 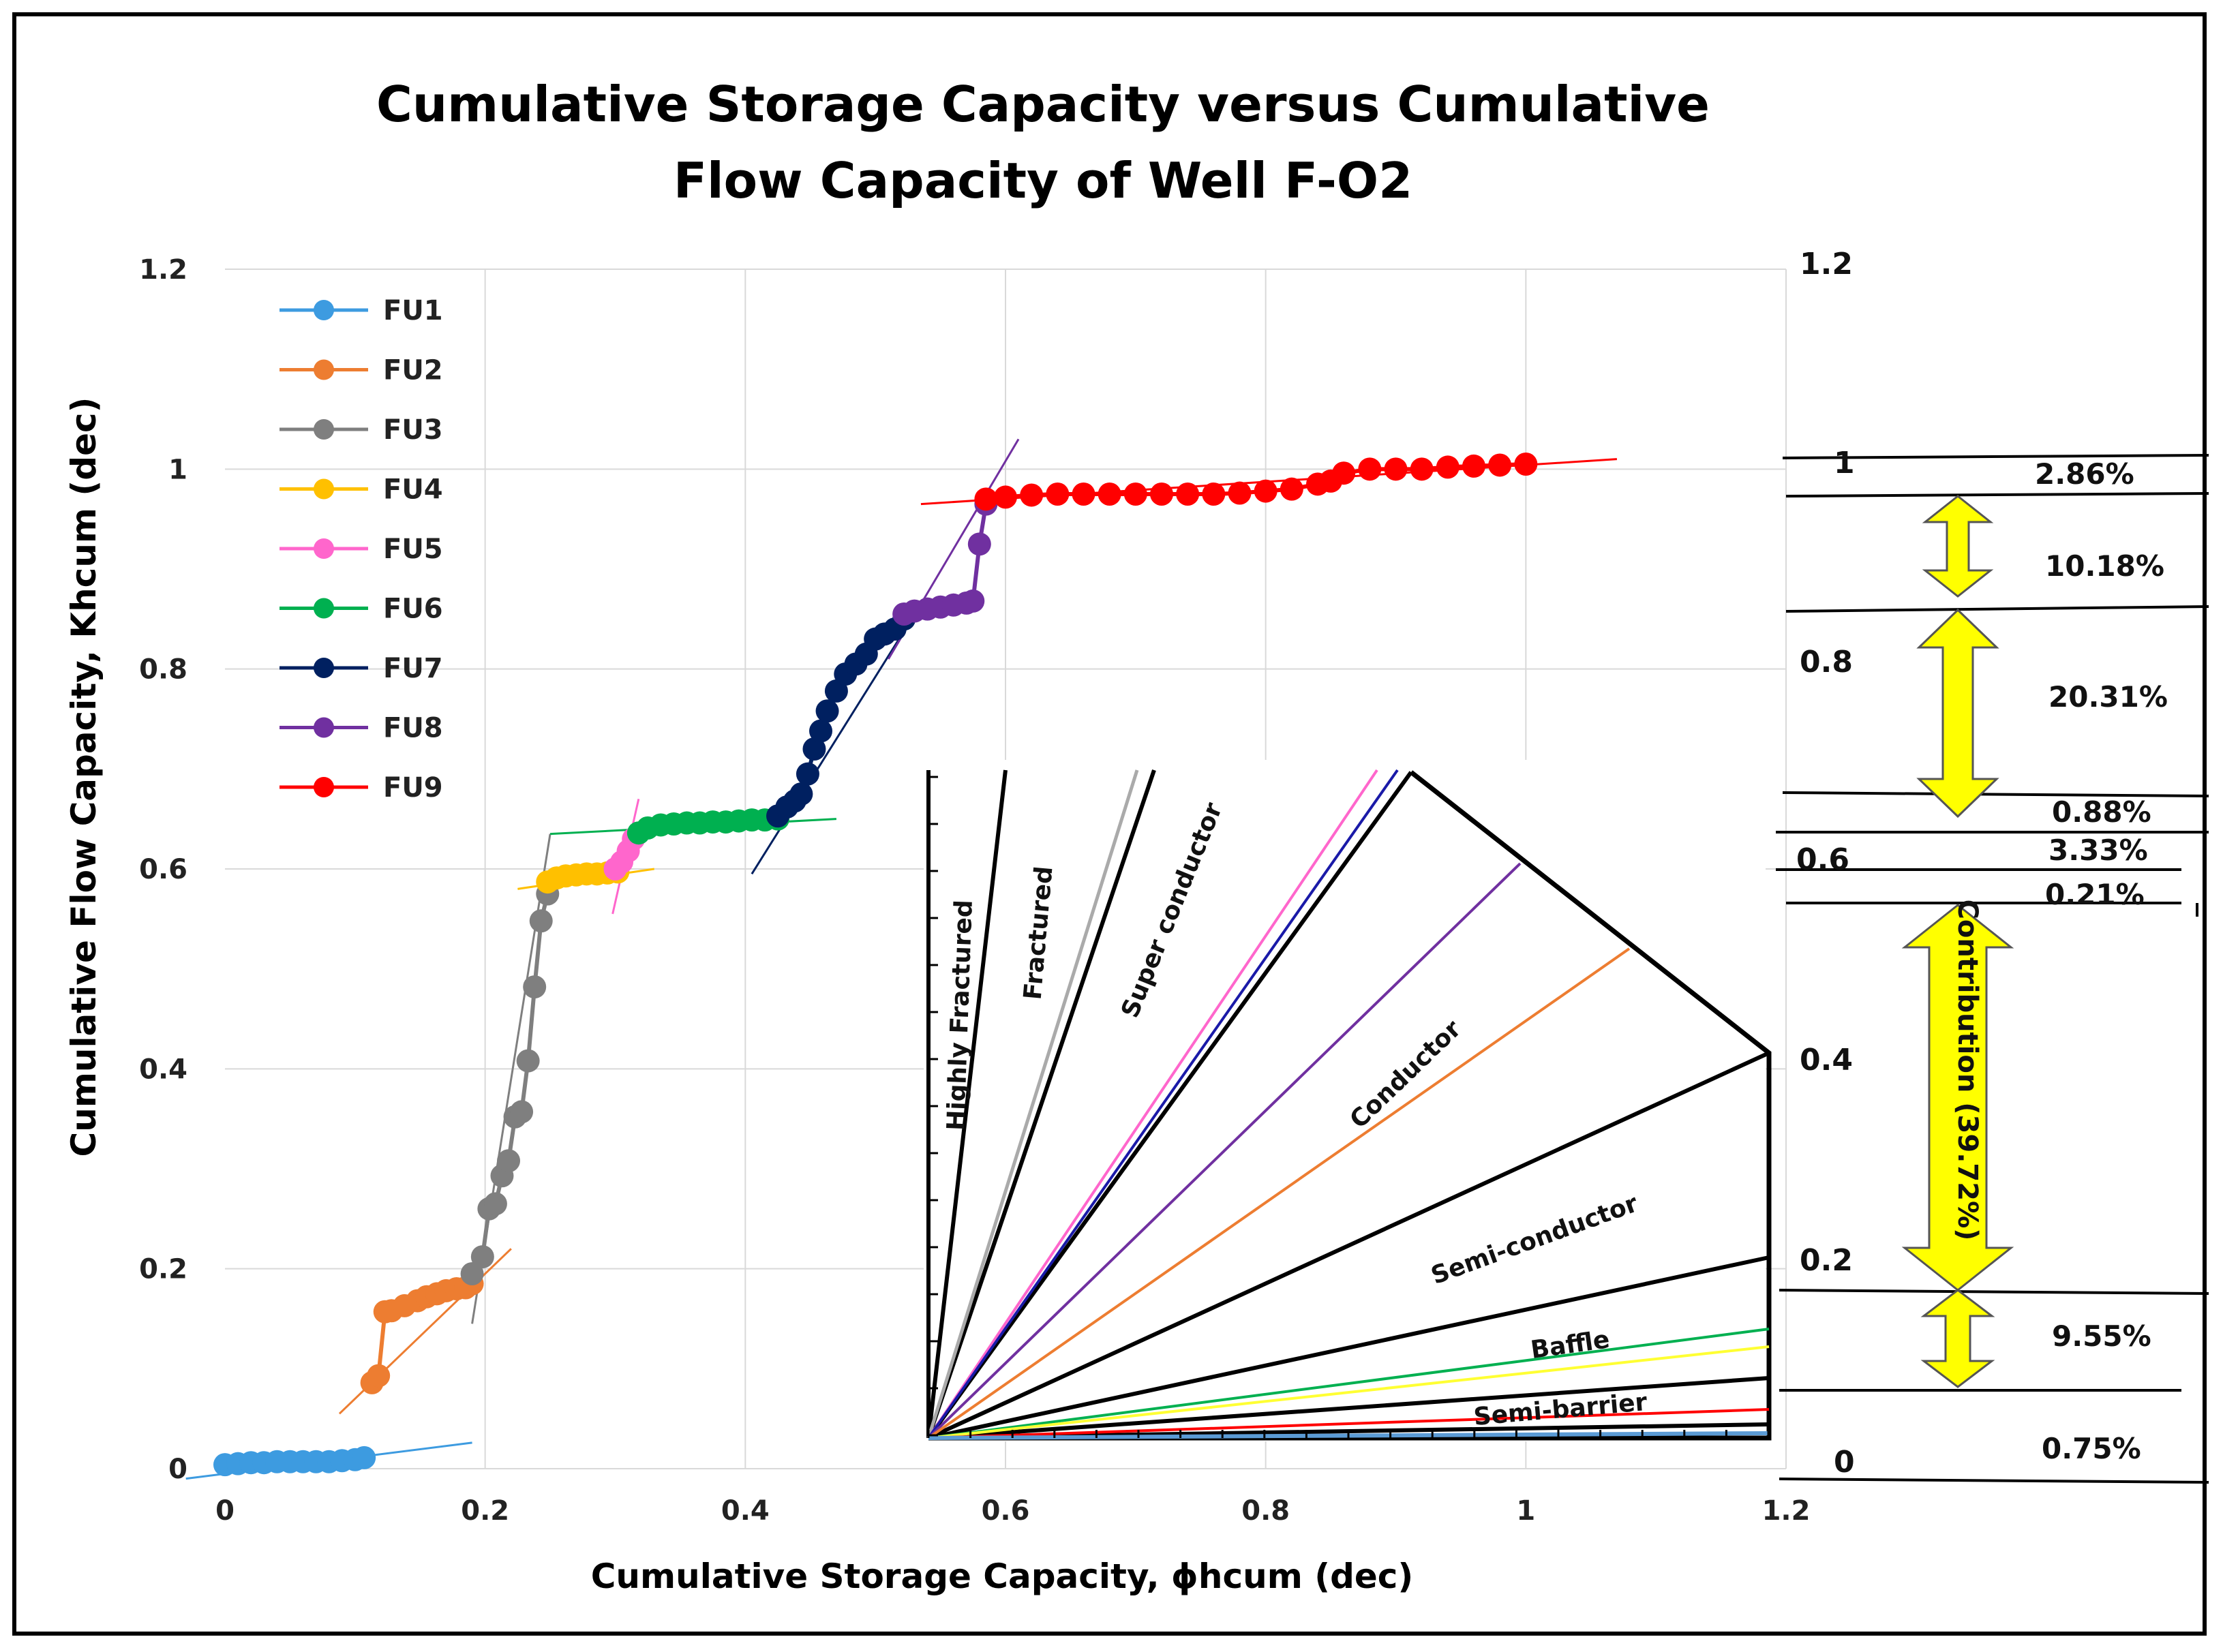 I want to click on inset-line-red, so click(x=1349, y=1423).